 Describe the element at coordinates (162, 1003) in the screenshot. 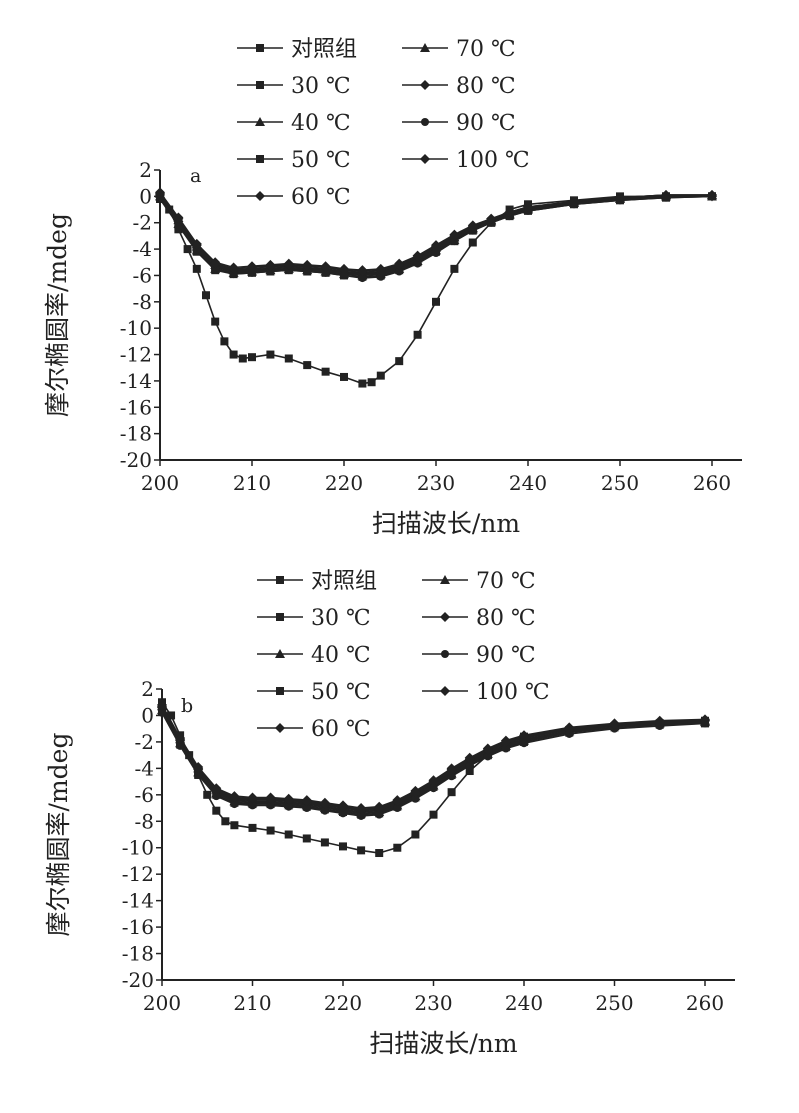

I see `x-tick-label: 200` at that location.